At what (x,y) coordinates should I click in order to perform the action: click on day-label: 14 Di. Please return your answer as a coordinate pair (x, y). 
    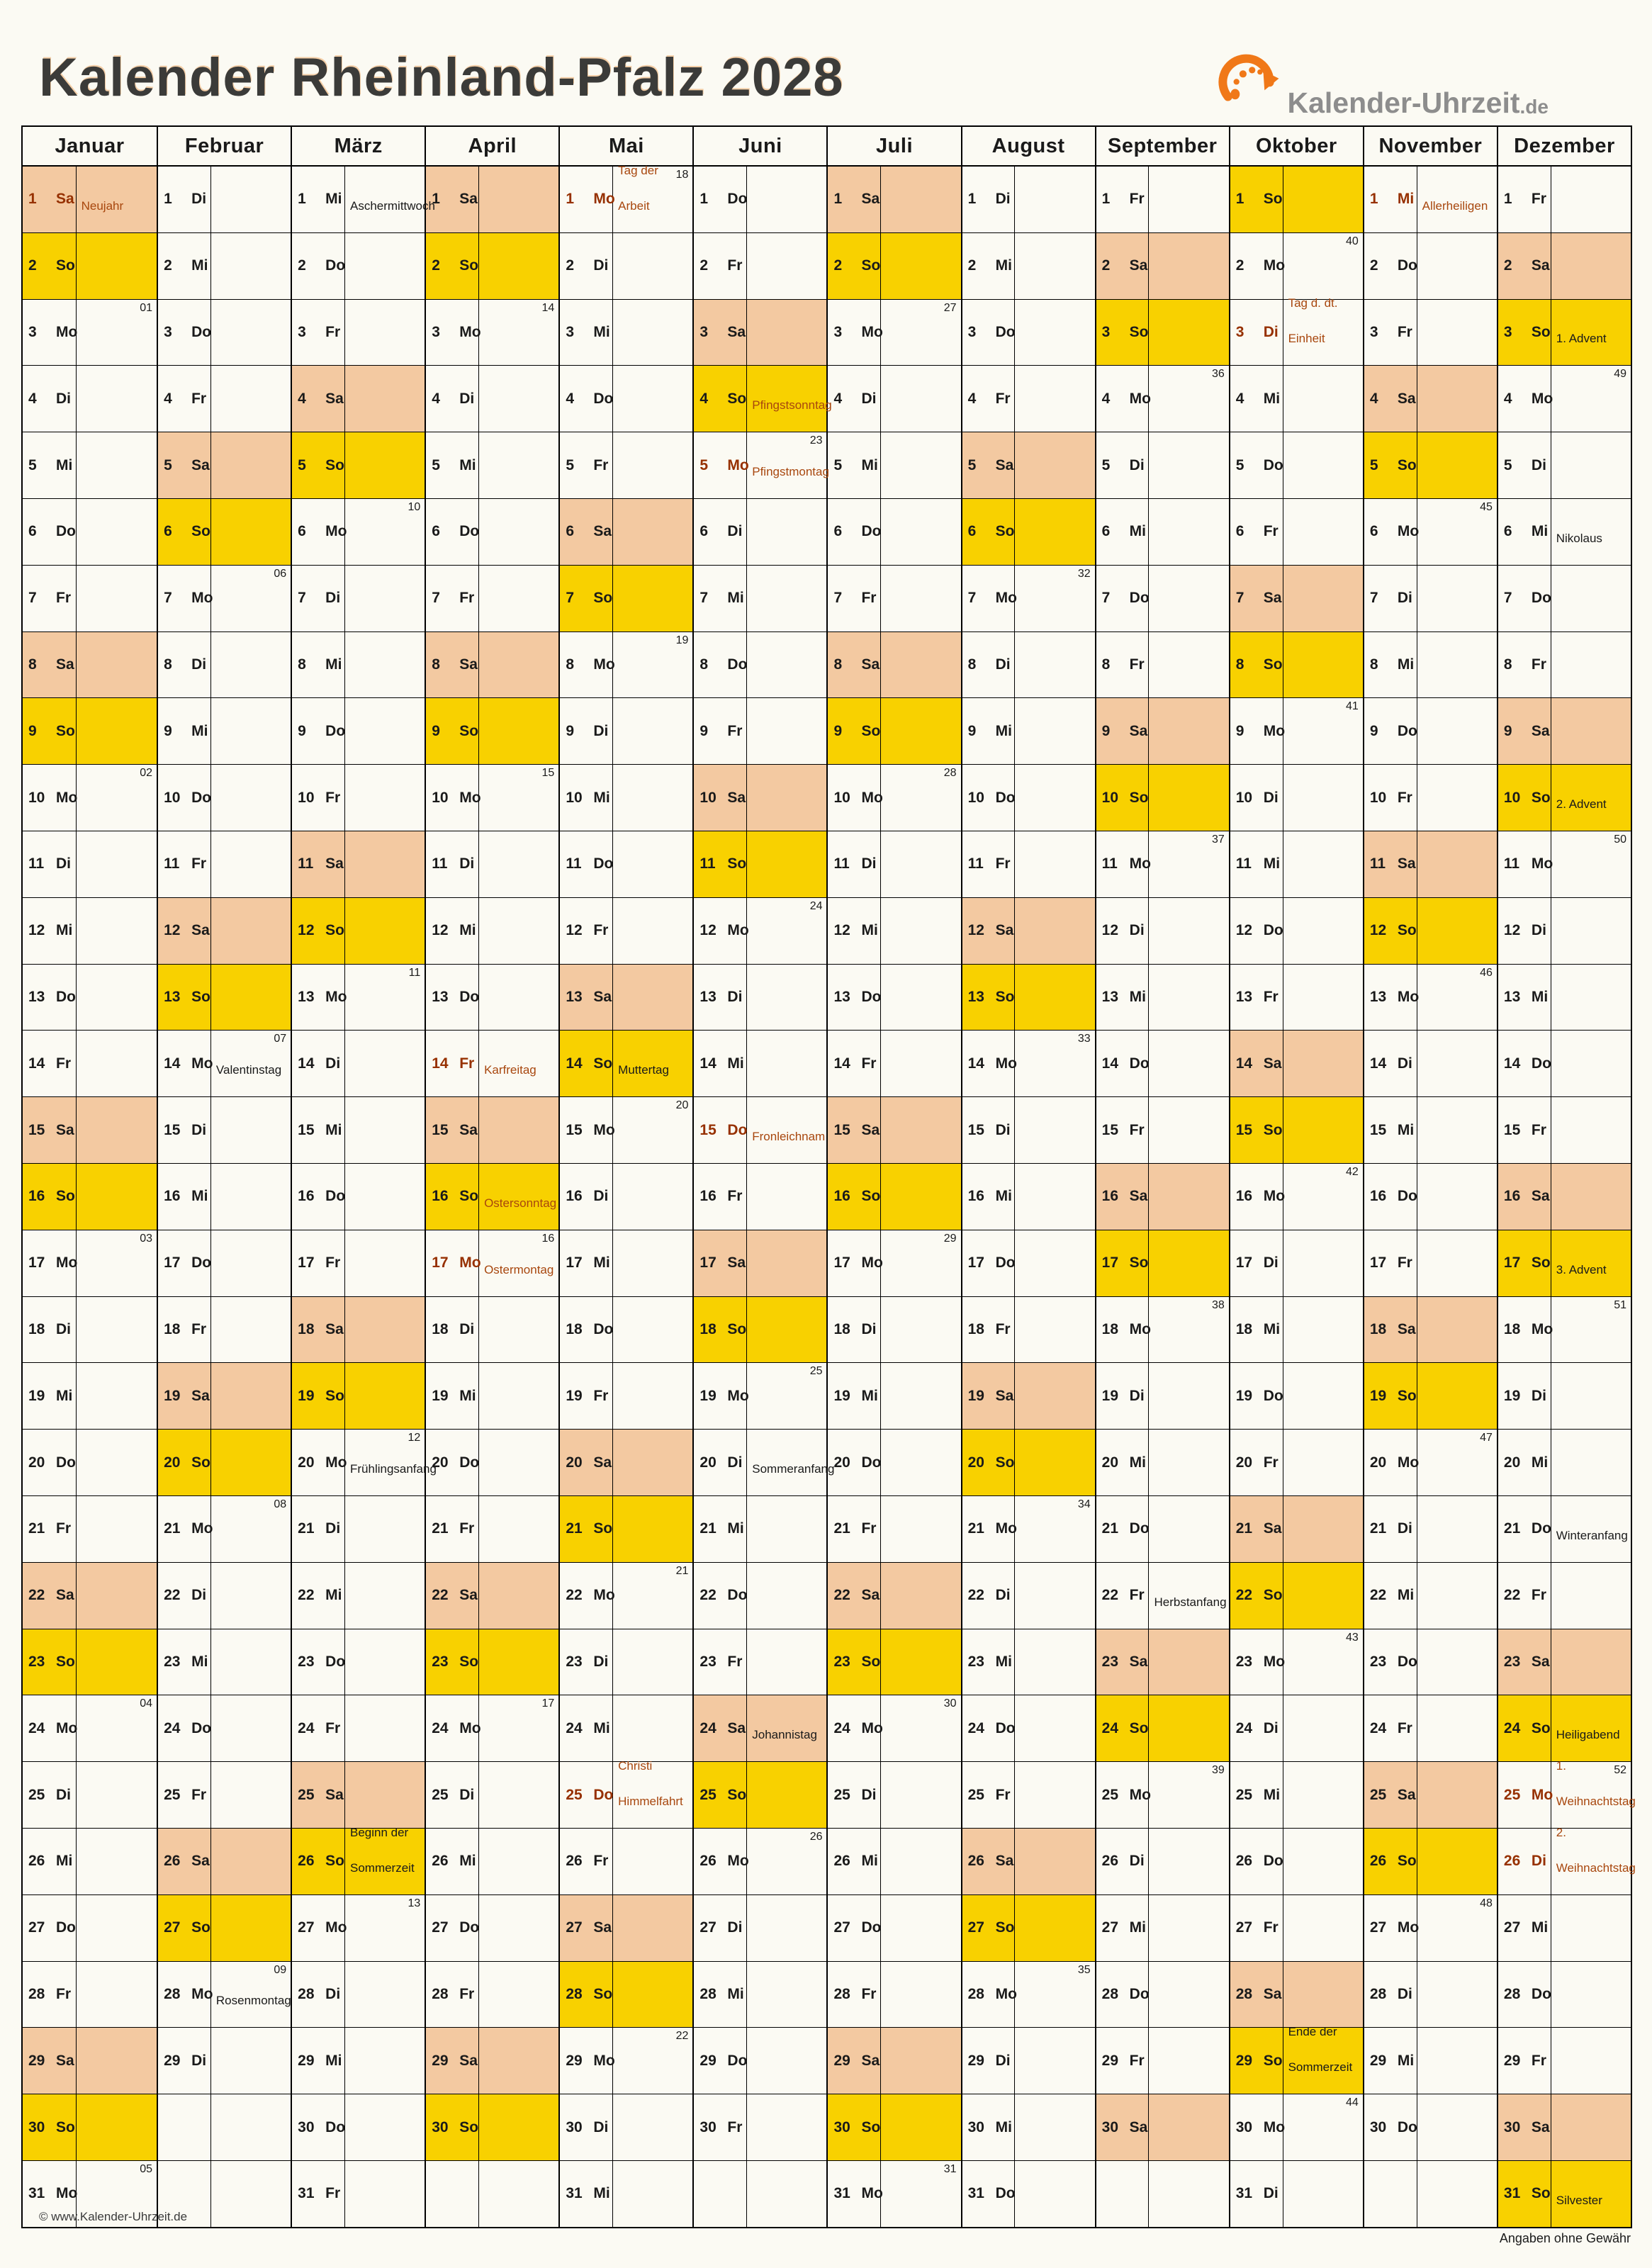
    Looking at the image, I should click on (1390, 1064).